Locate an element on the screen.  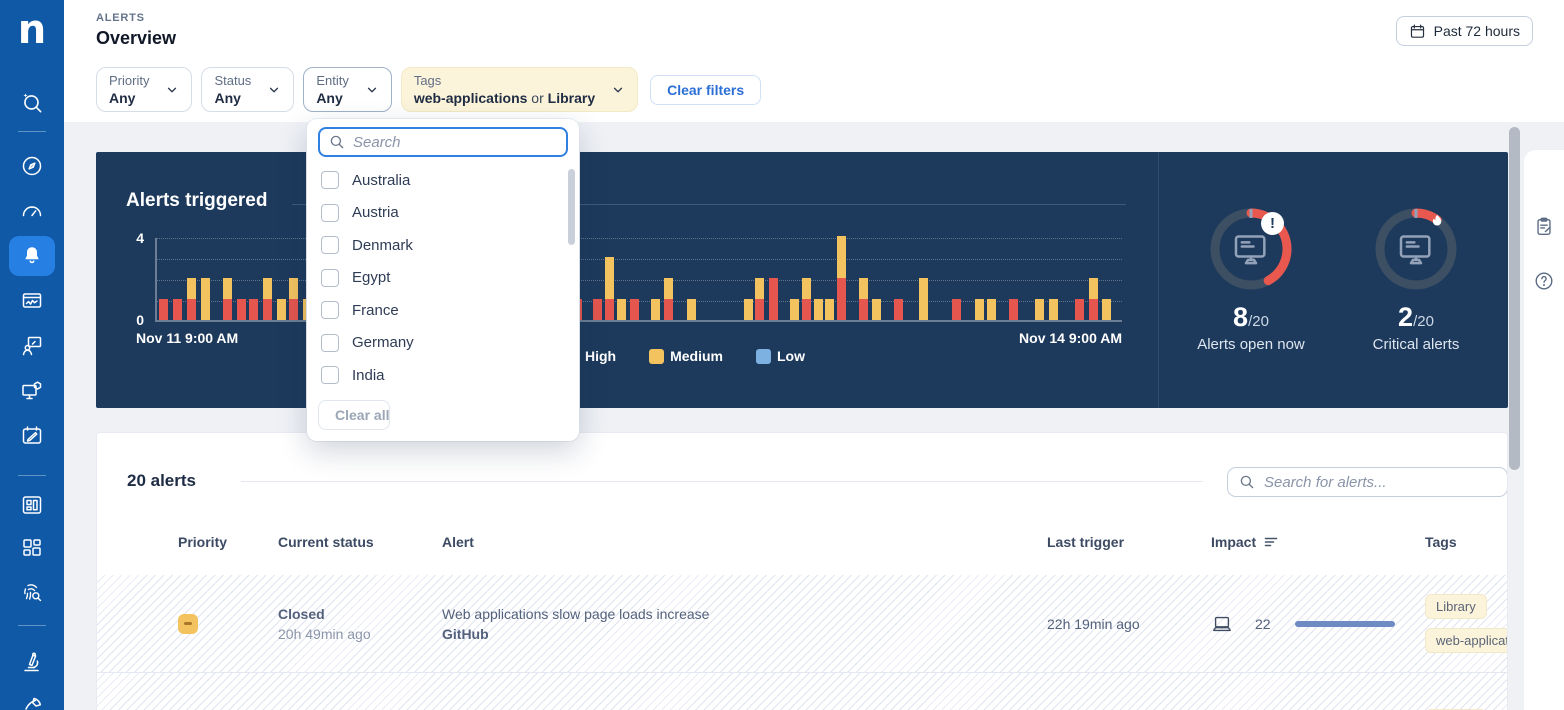
column-header-priority: Priority is located at coordinates (203, 542).